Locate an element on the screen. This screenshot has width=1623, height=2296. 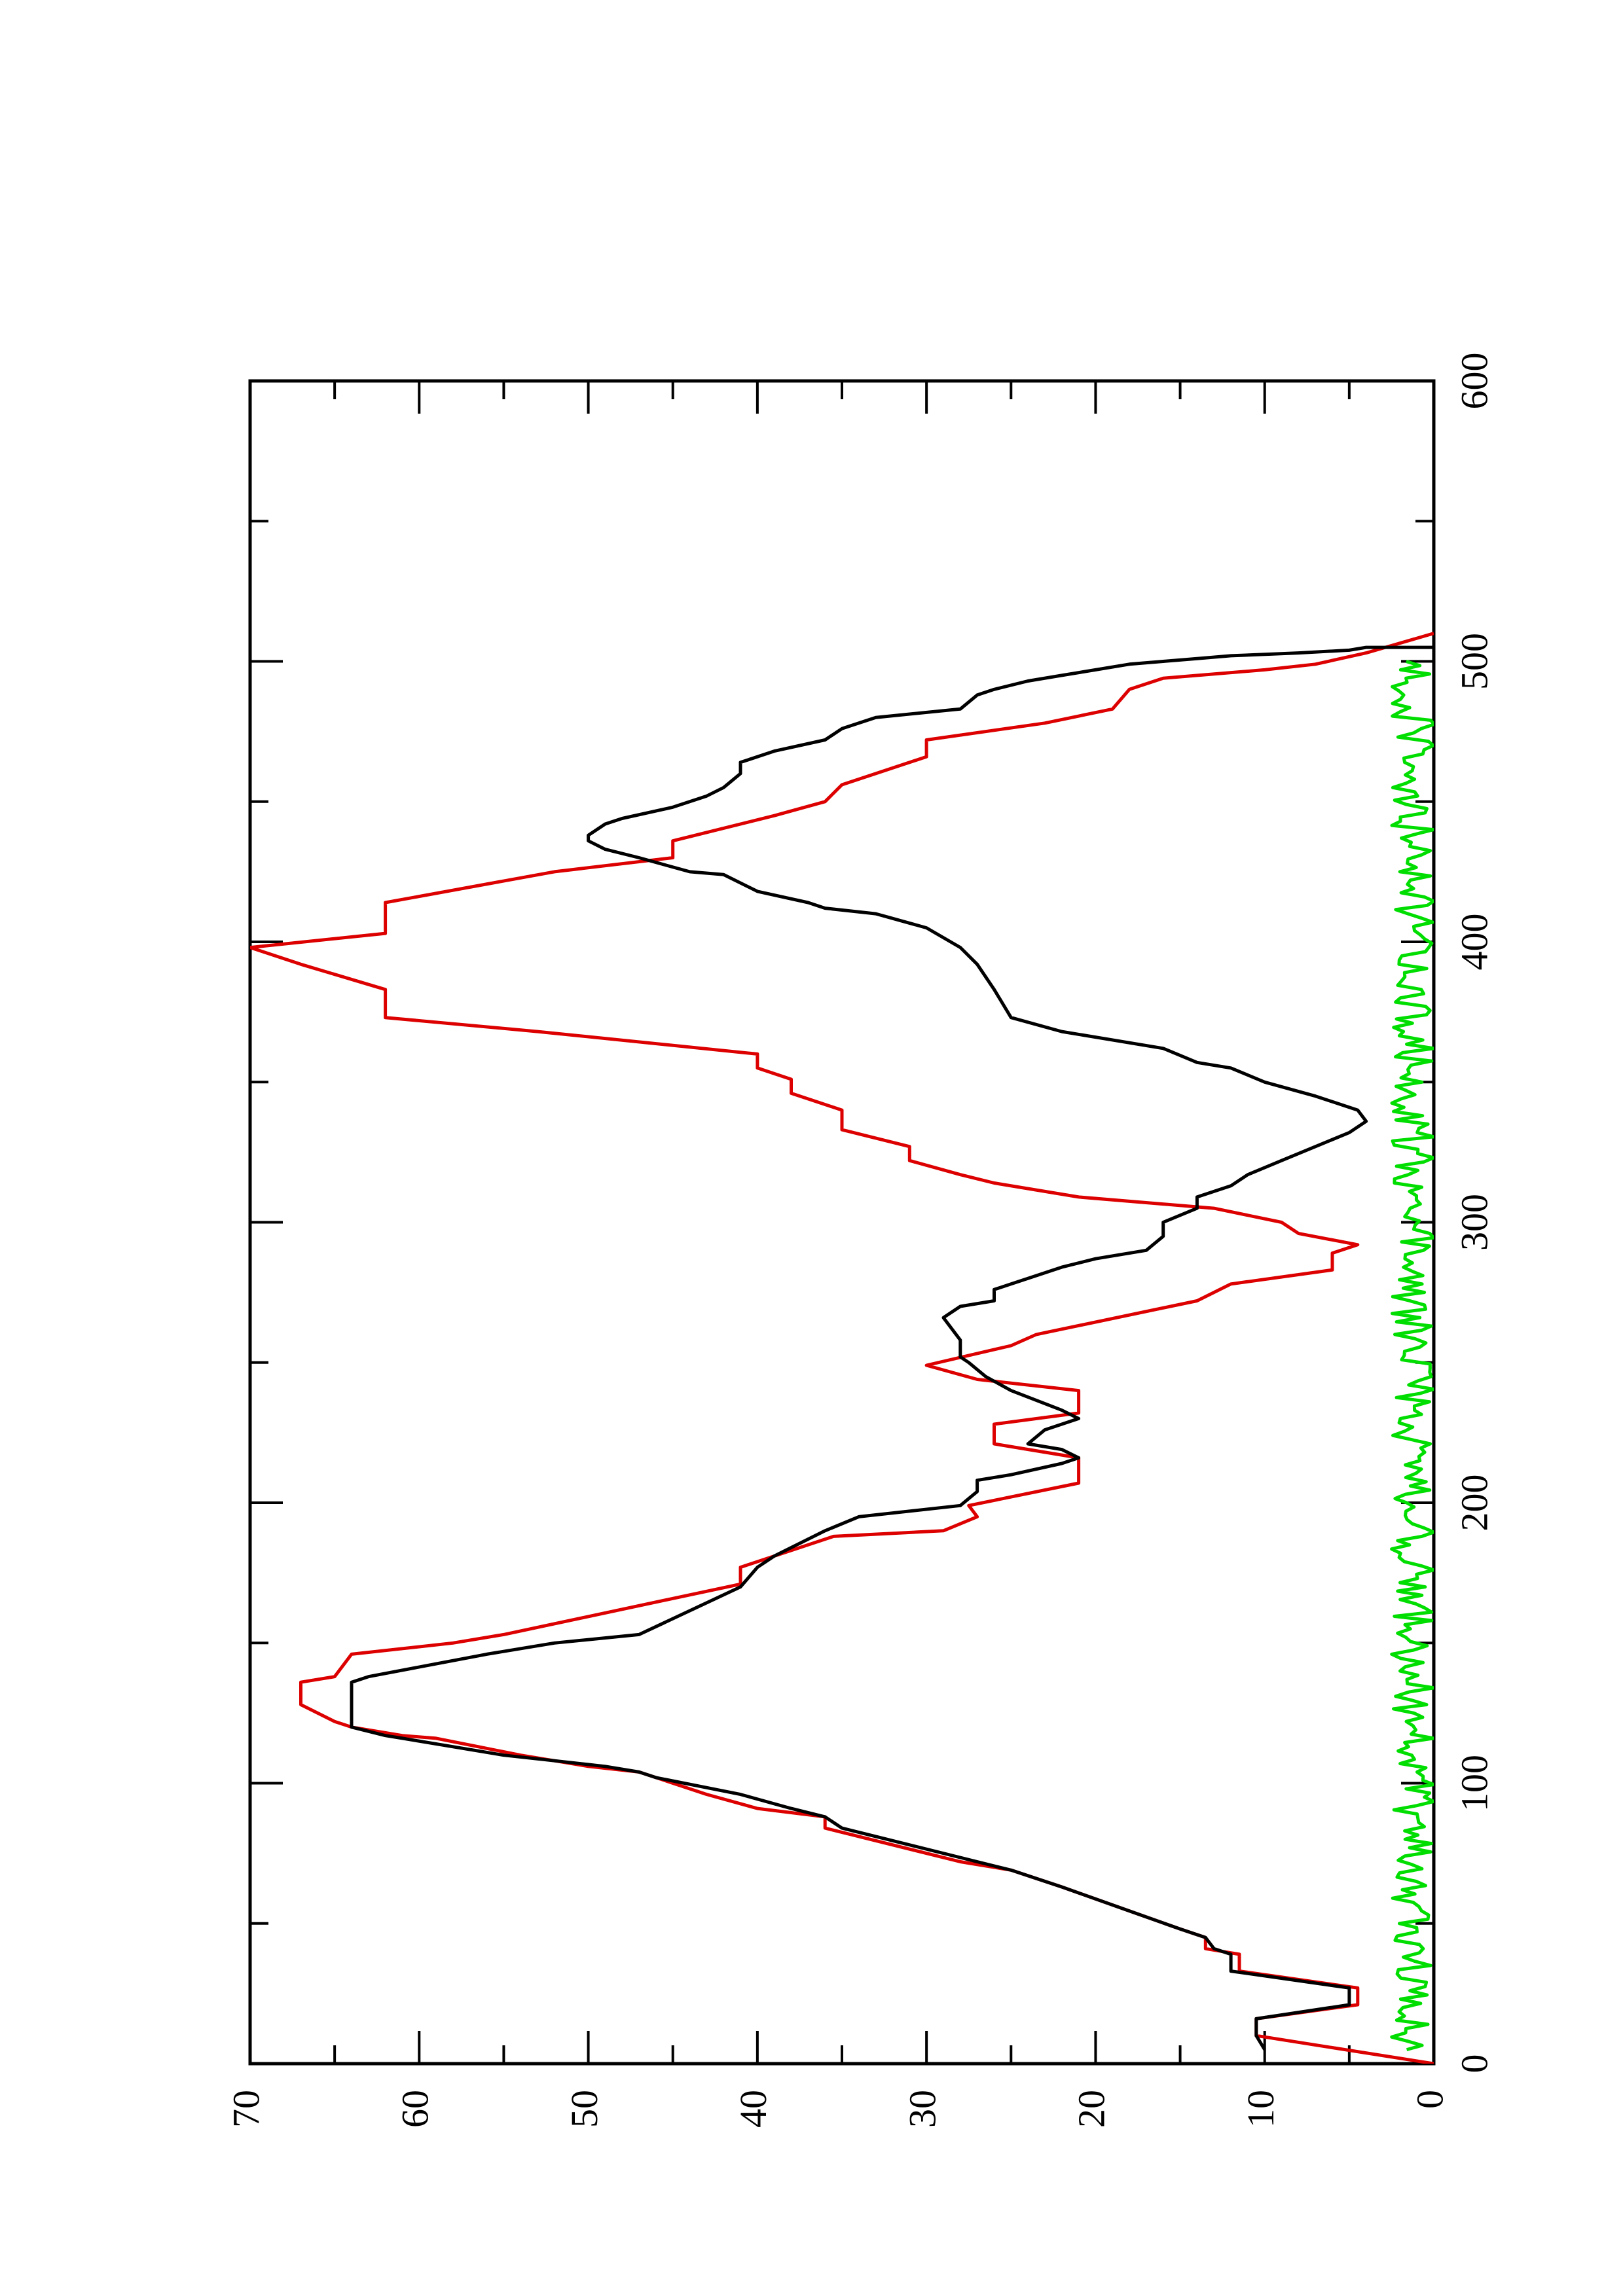
y-tick-label: 70 is located at coordinates (246, 2109).